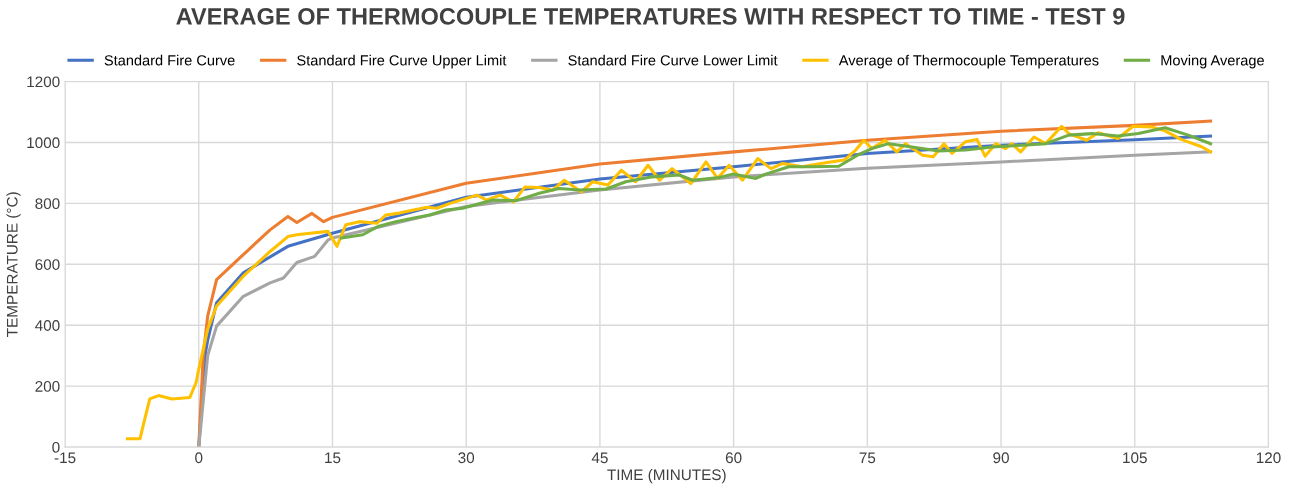 The height and width of the screenshot is (494, 1301). What do you see at coordinates (43, 143) in the screenshot?
I see `y-tick-label: 1000` at bounding box center [43, 143].